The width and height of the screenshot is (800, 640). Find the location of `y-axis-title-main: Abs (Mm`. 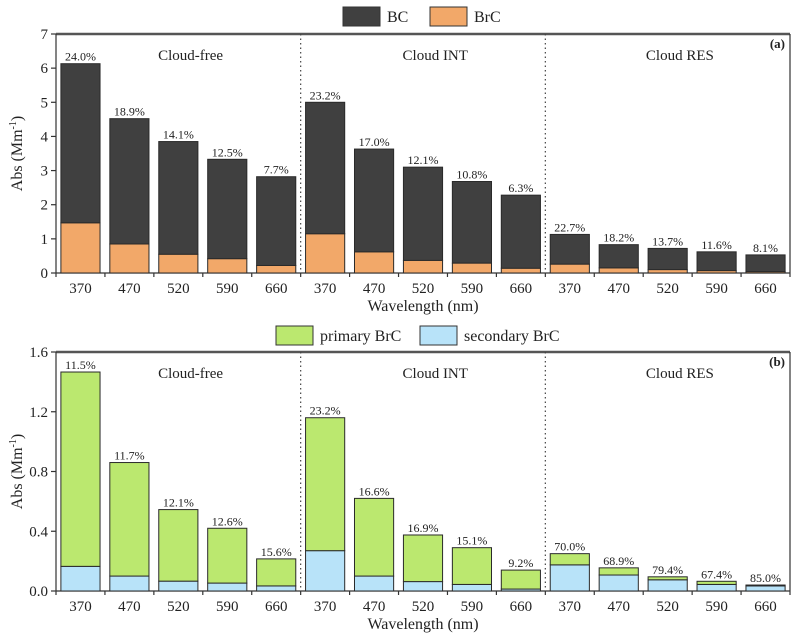

y-axis-title-main: Abs (Mm is located at coordinates (17, 160).